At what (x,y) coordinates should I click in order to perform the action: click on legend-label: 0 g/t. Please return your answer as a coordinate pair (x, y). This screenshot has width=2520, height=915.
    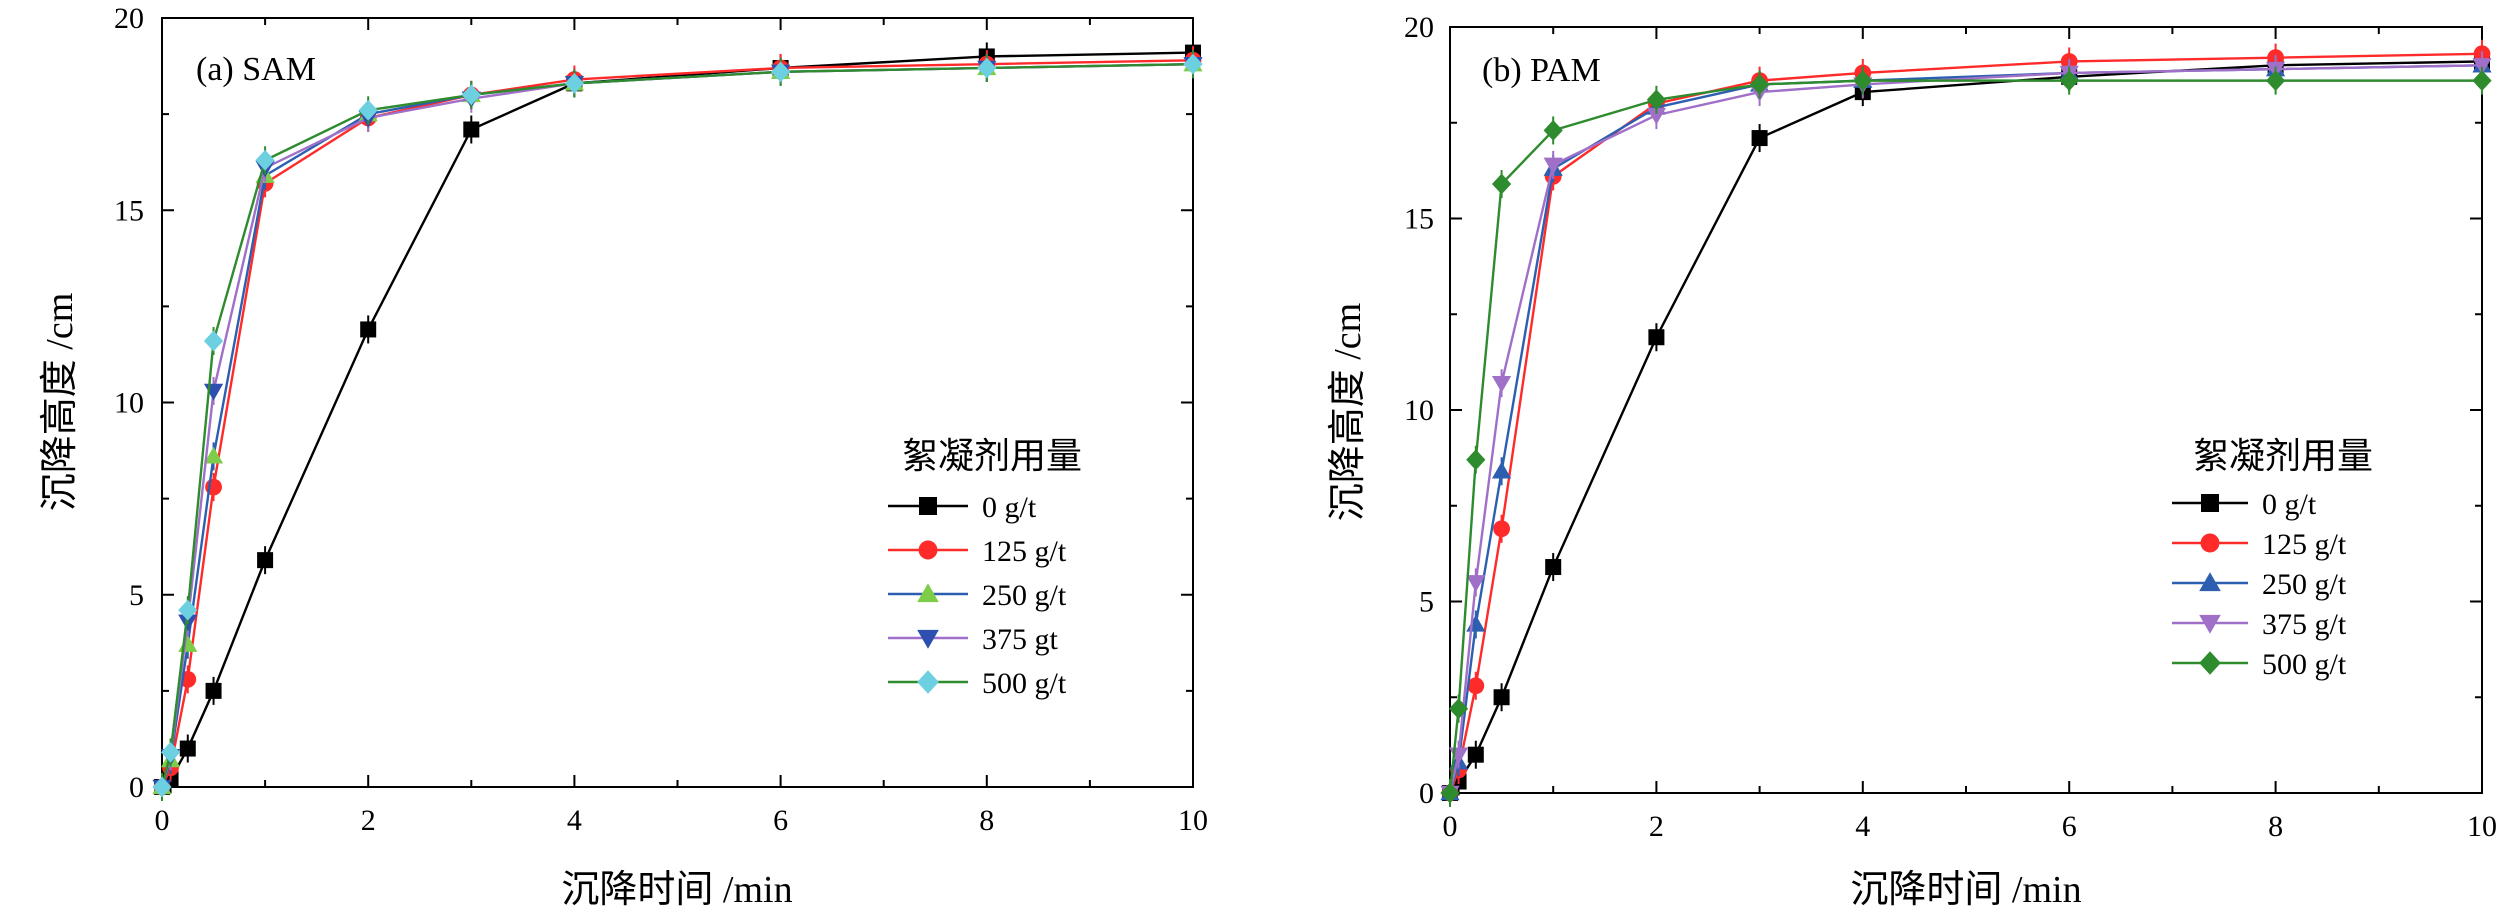
    Looking at the image, I should click on (1009, 507).